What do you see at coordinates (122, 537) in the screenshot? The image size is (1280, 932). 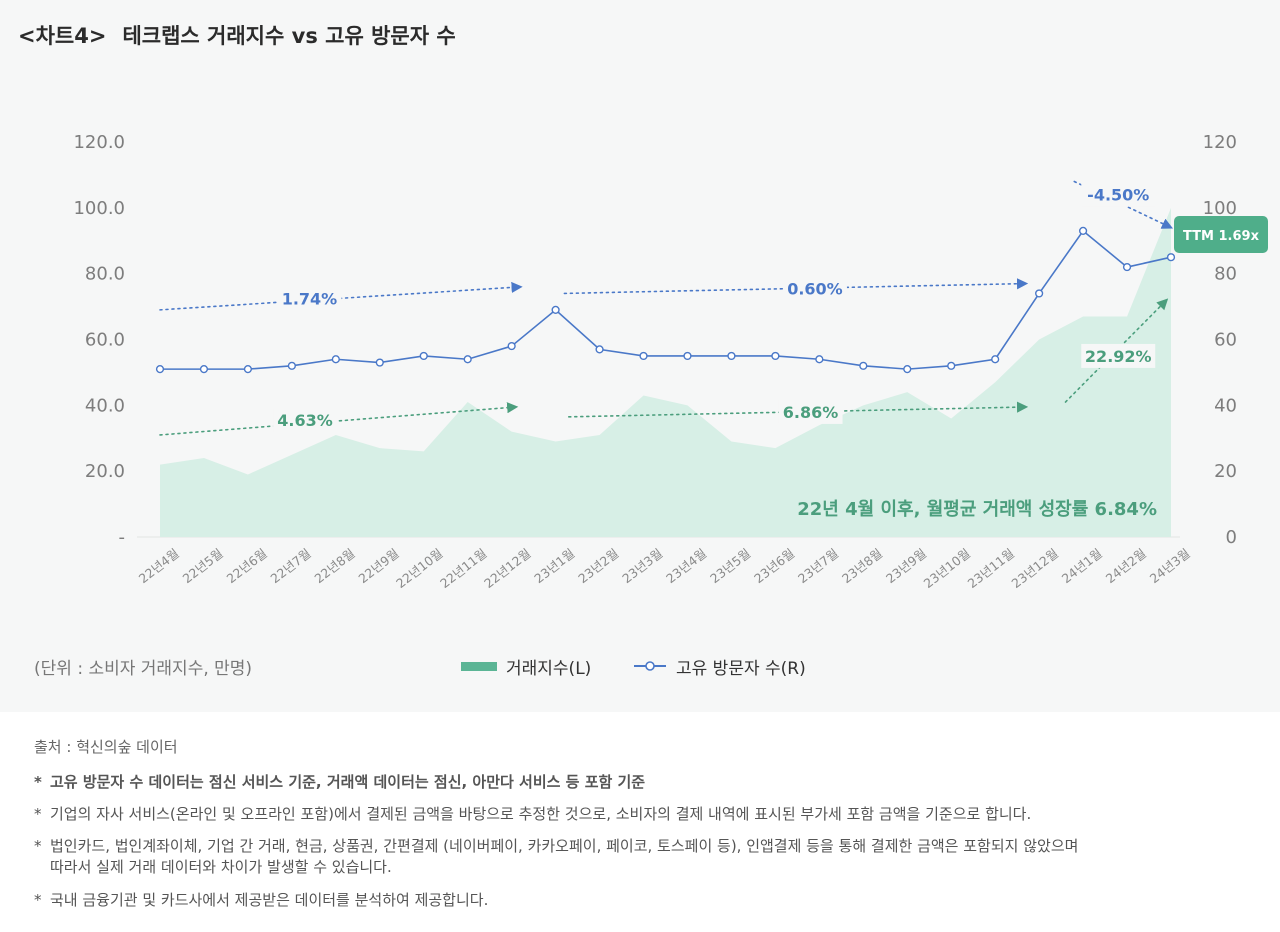 I see `left-axis-tick-label: -` at bounding box center [122, 537].